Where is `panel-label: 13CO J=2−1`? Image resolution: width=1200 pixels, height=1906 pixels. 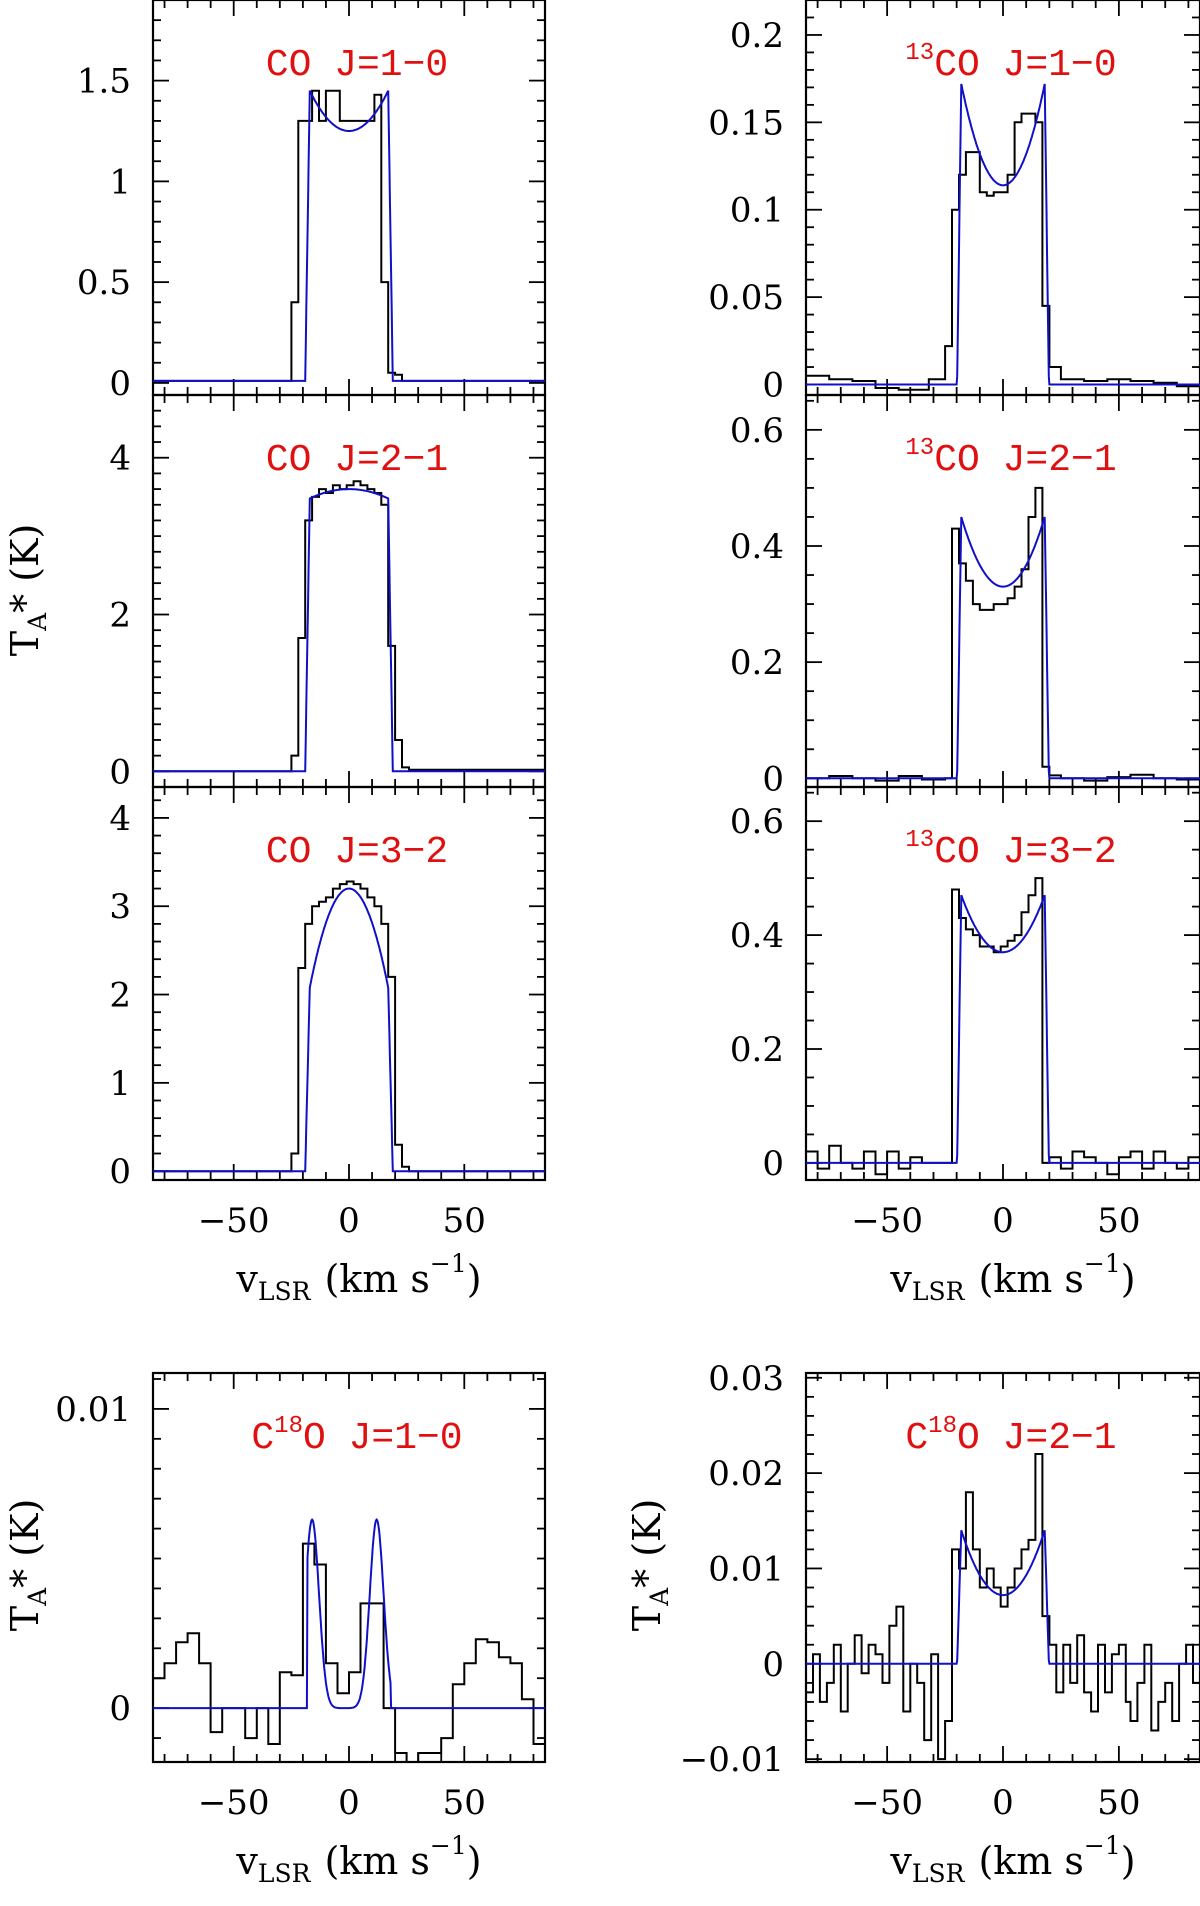
panel-label: 13CO J=2−1 is located at coordinates (1010, 458).